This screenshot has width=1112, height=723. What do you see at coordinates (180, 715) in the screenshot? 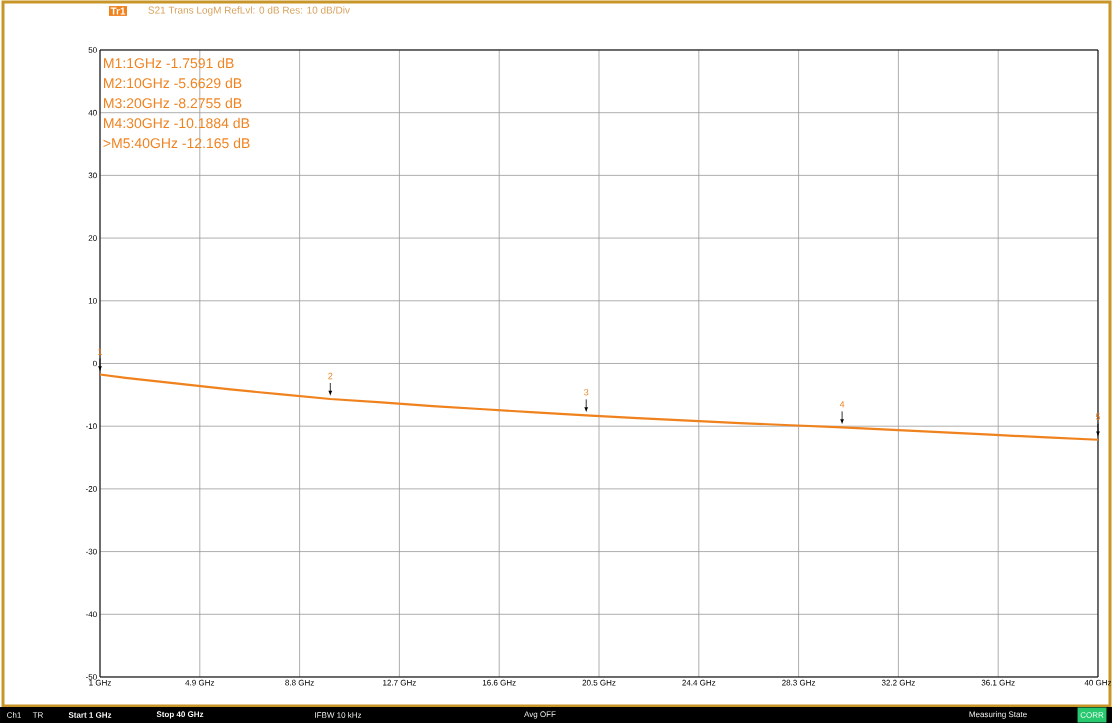
I see `text: Stop 40 GHz` at bounding box center [180, 715].